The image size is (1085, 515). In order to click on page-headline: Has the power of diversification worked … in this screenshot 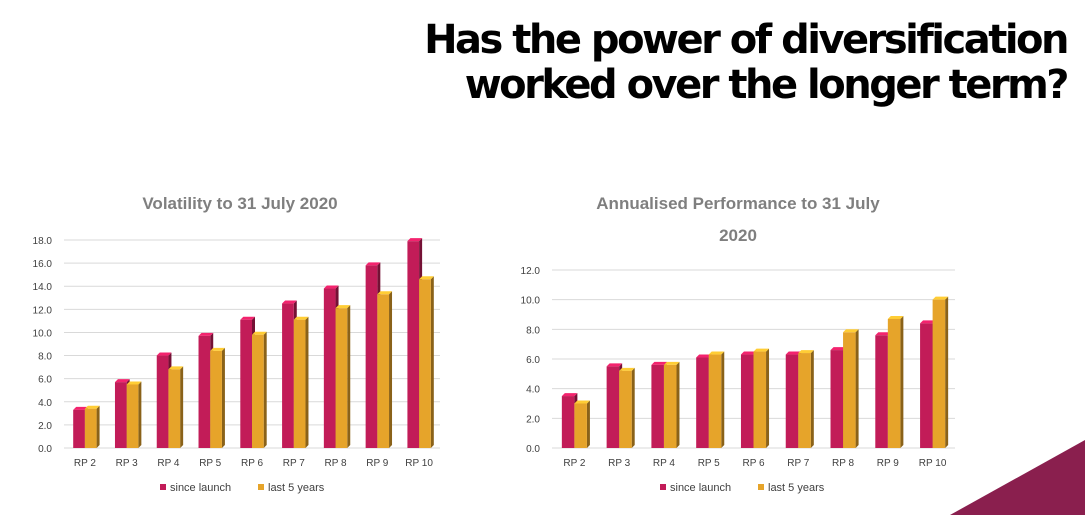, I will do `click(708, 62)`.